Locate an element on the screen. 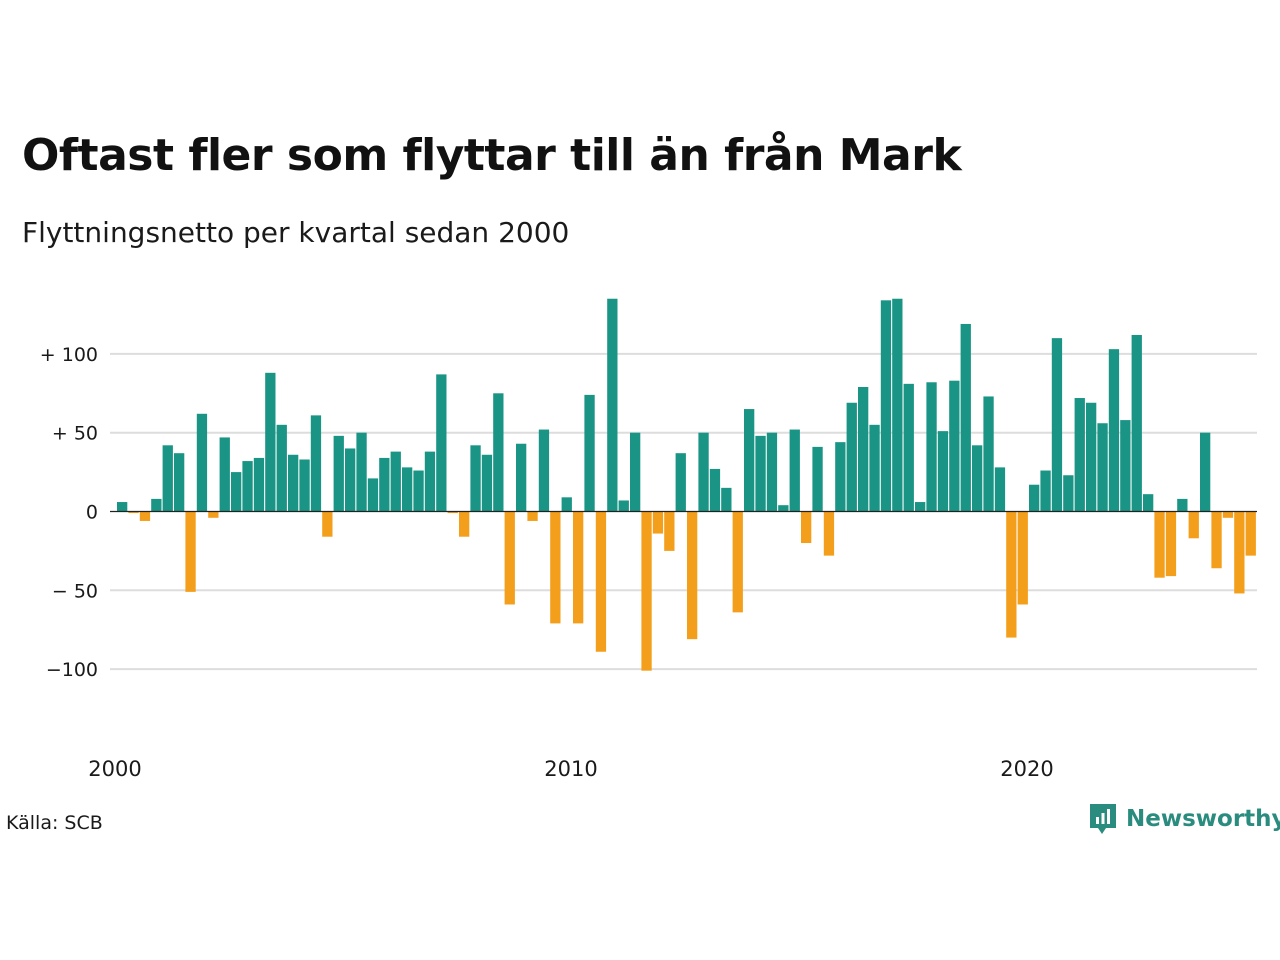 Image resolution: width=1280 pixels, height=960 pixels. y-tick-label: 0 is located at coordinates (92, 513).